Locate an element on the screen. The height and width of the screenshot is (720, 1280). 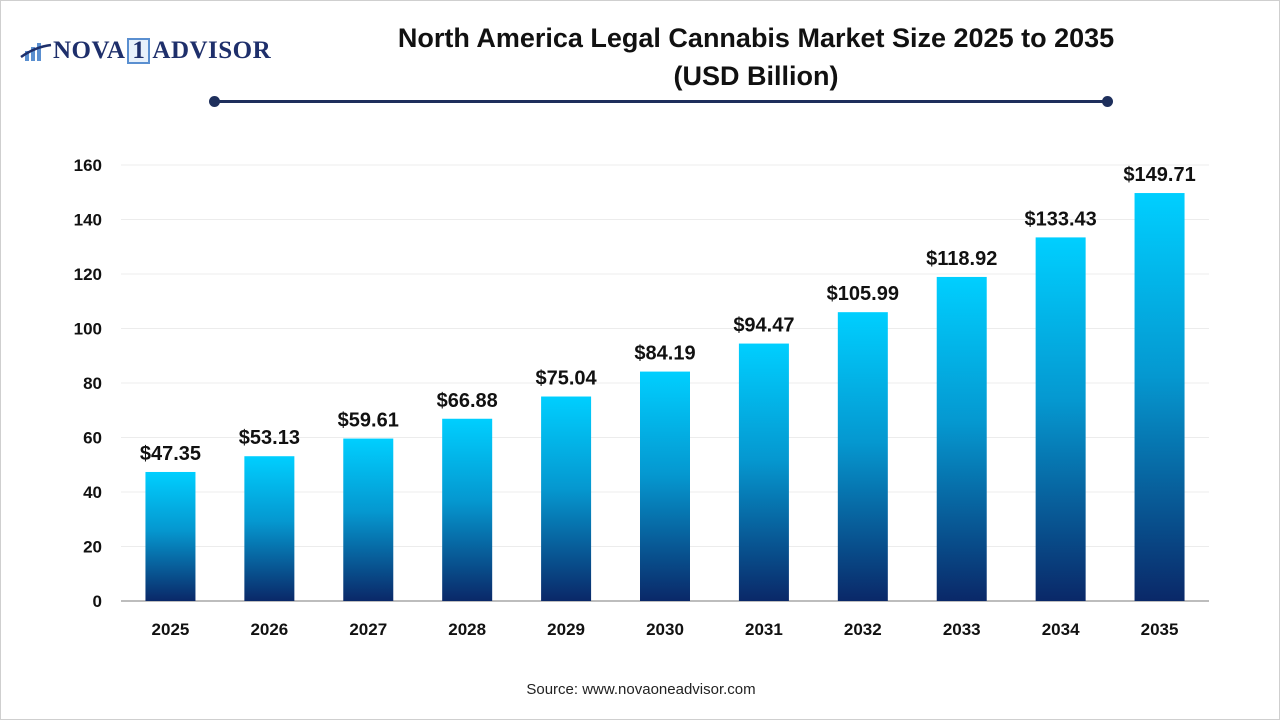
source-note: Source: www.novaoneadvisor.com is located at coordinates (641, 689).